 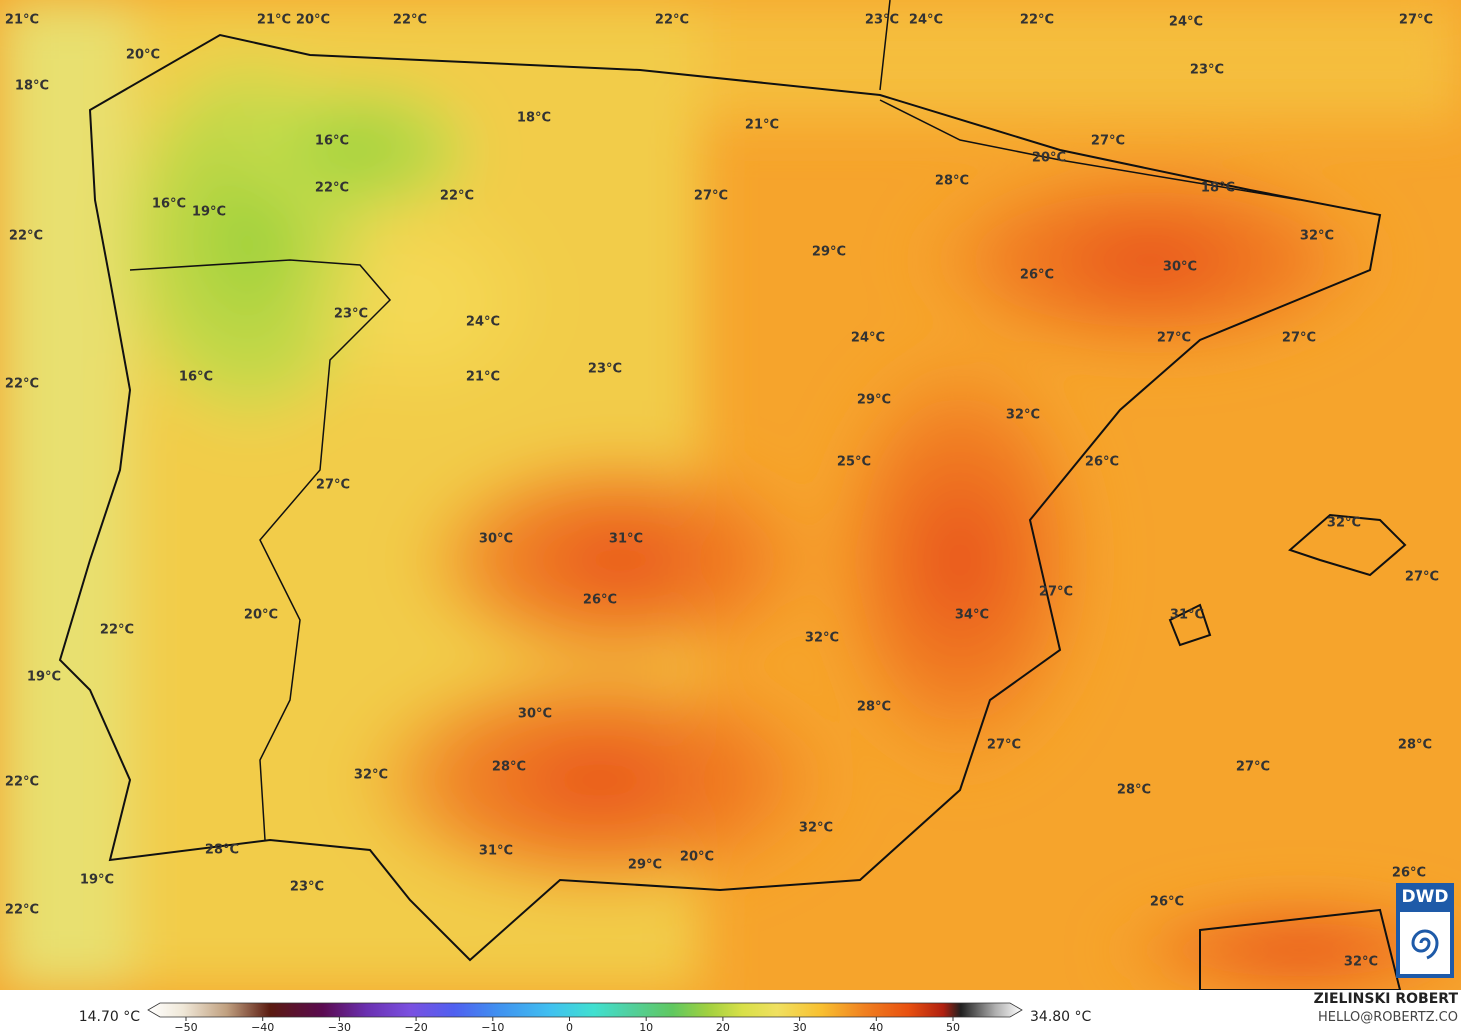 What do you see at coordinates (260, 550) in the screenshot?
I see `border` at bounding box center [260, 550].